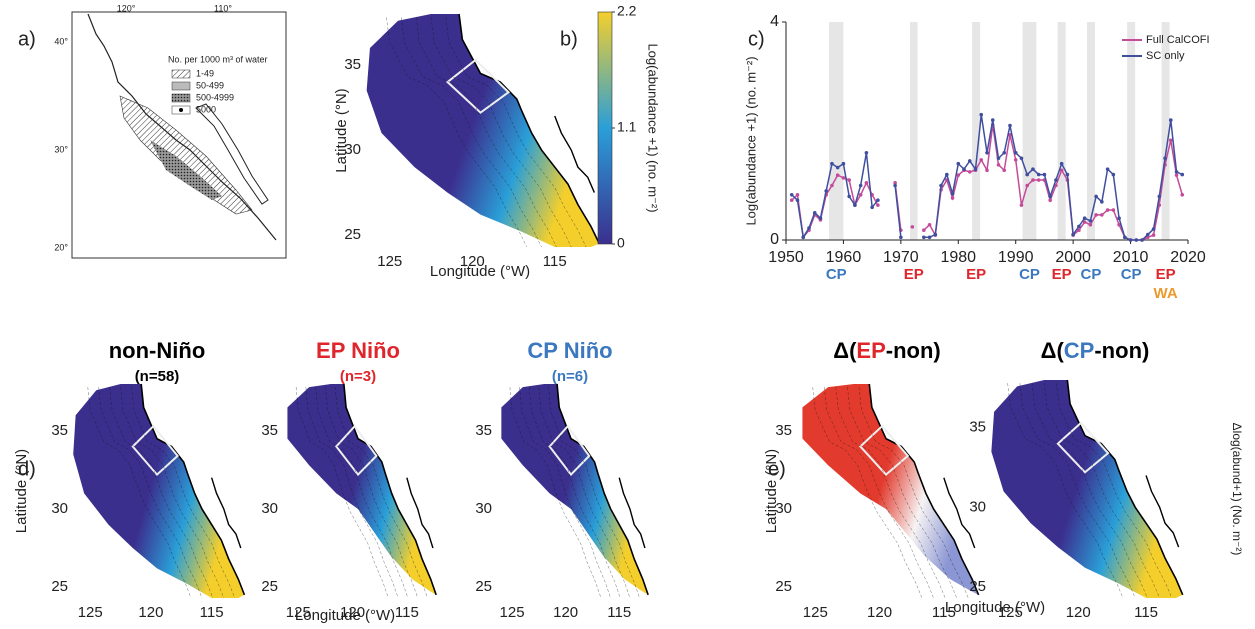 The height and width of the screenshot is (629, 1255). I want to click on legend-item: 1-49, so click(205, 73).